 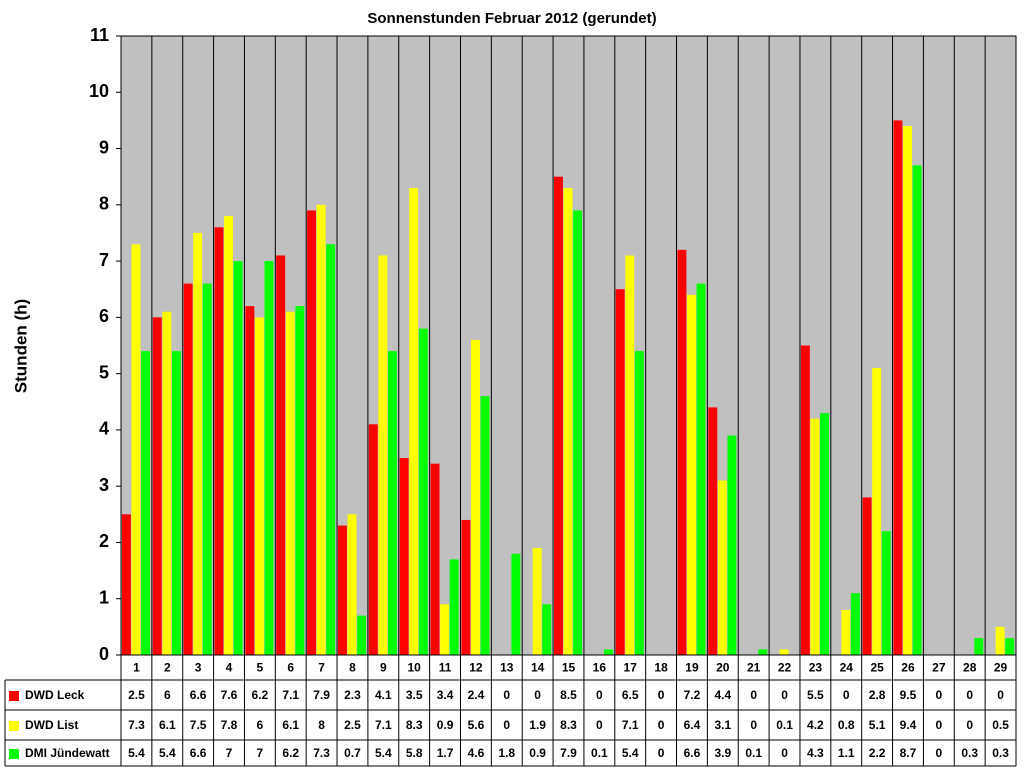 I want to click on table-value: 7.2, so click(x=692, y=695).